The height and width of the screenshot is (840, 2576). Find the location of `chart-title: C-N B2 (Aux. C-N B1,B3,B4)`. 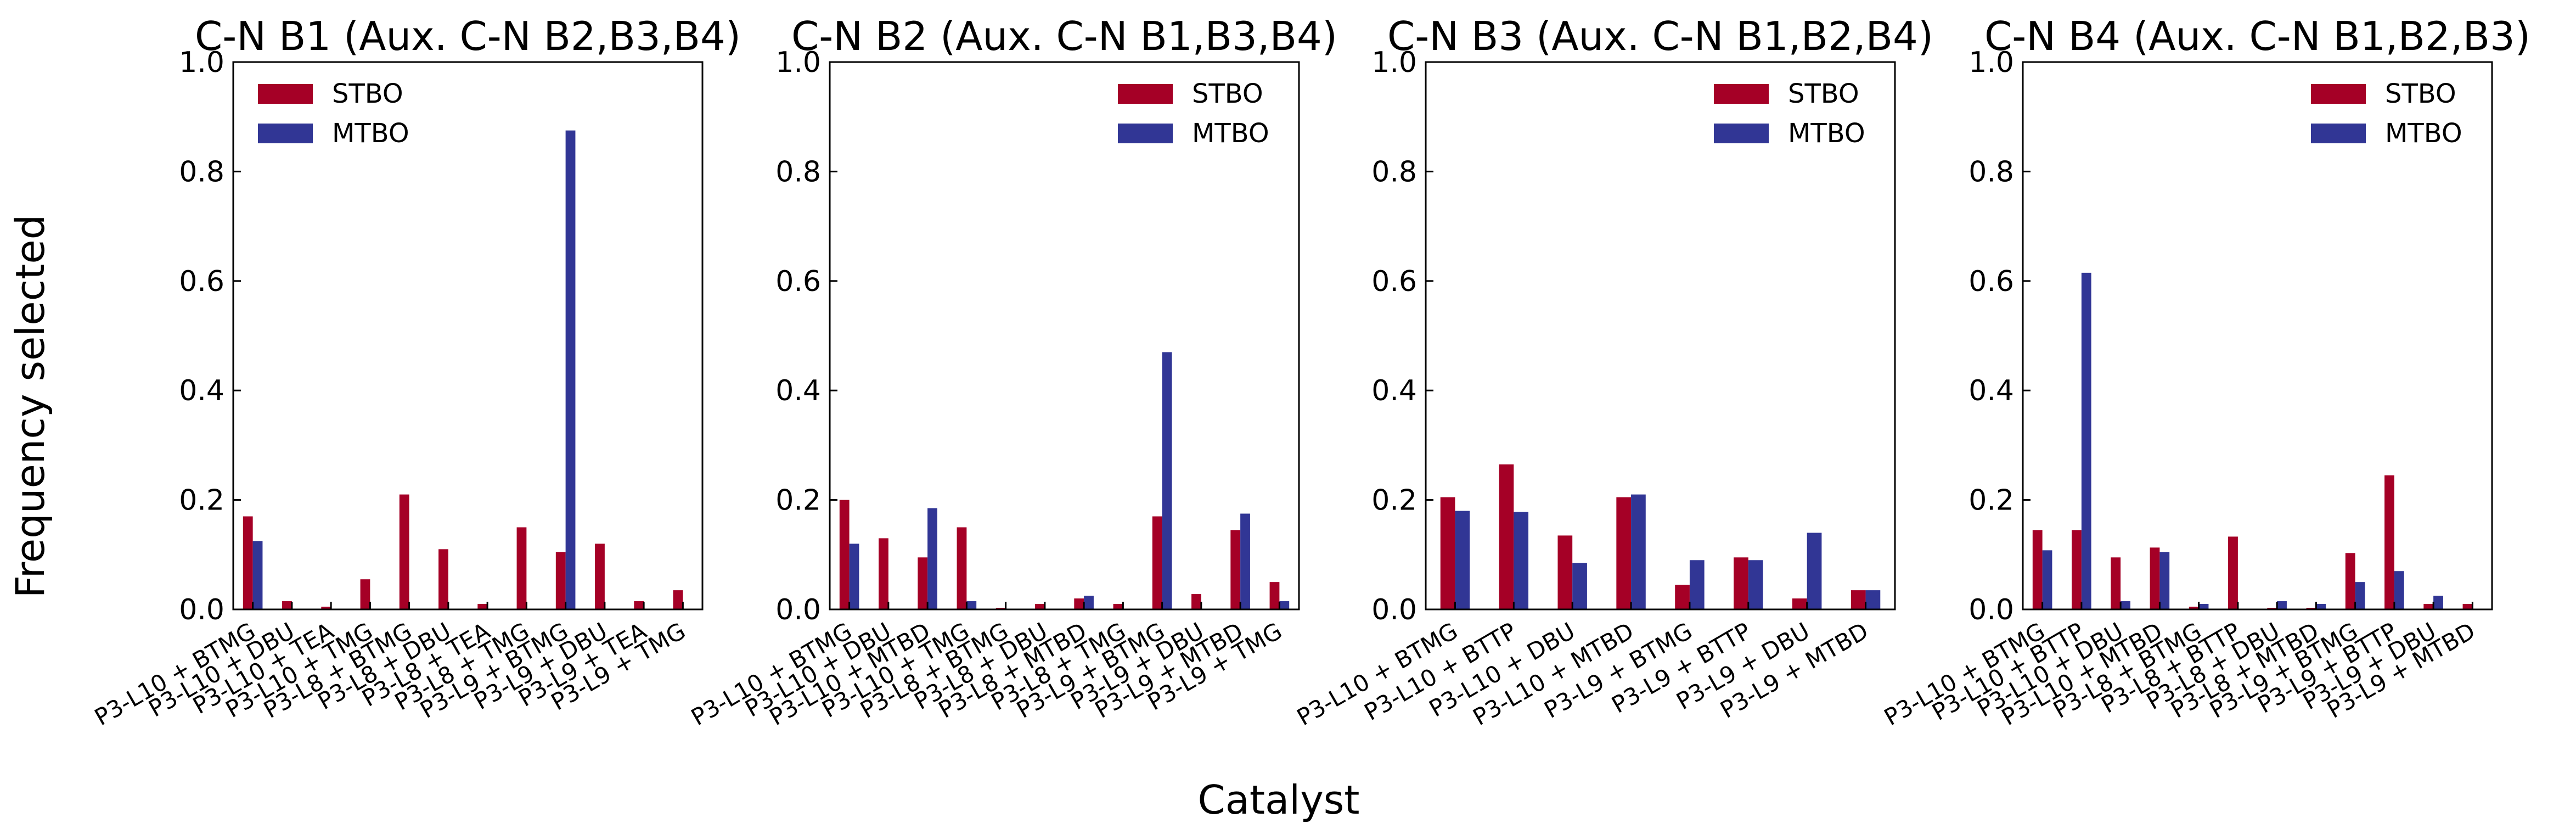

chart-title: C-N B2 (Aux. C-N B1,B3,B4) is located at coordinates (1064, 36).